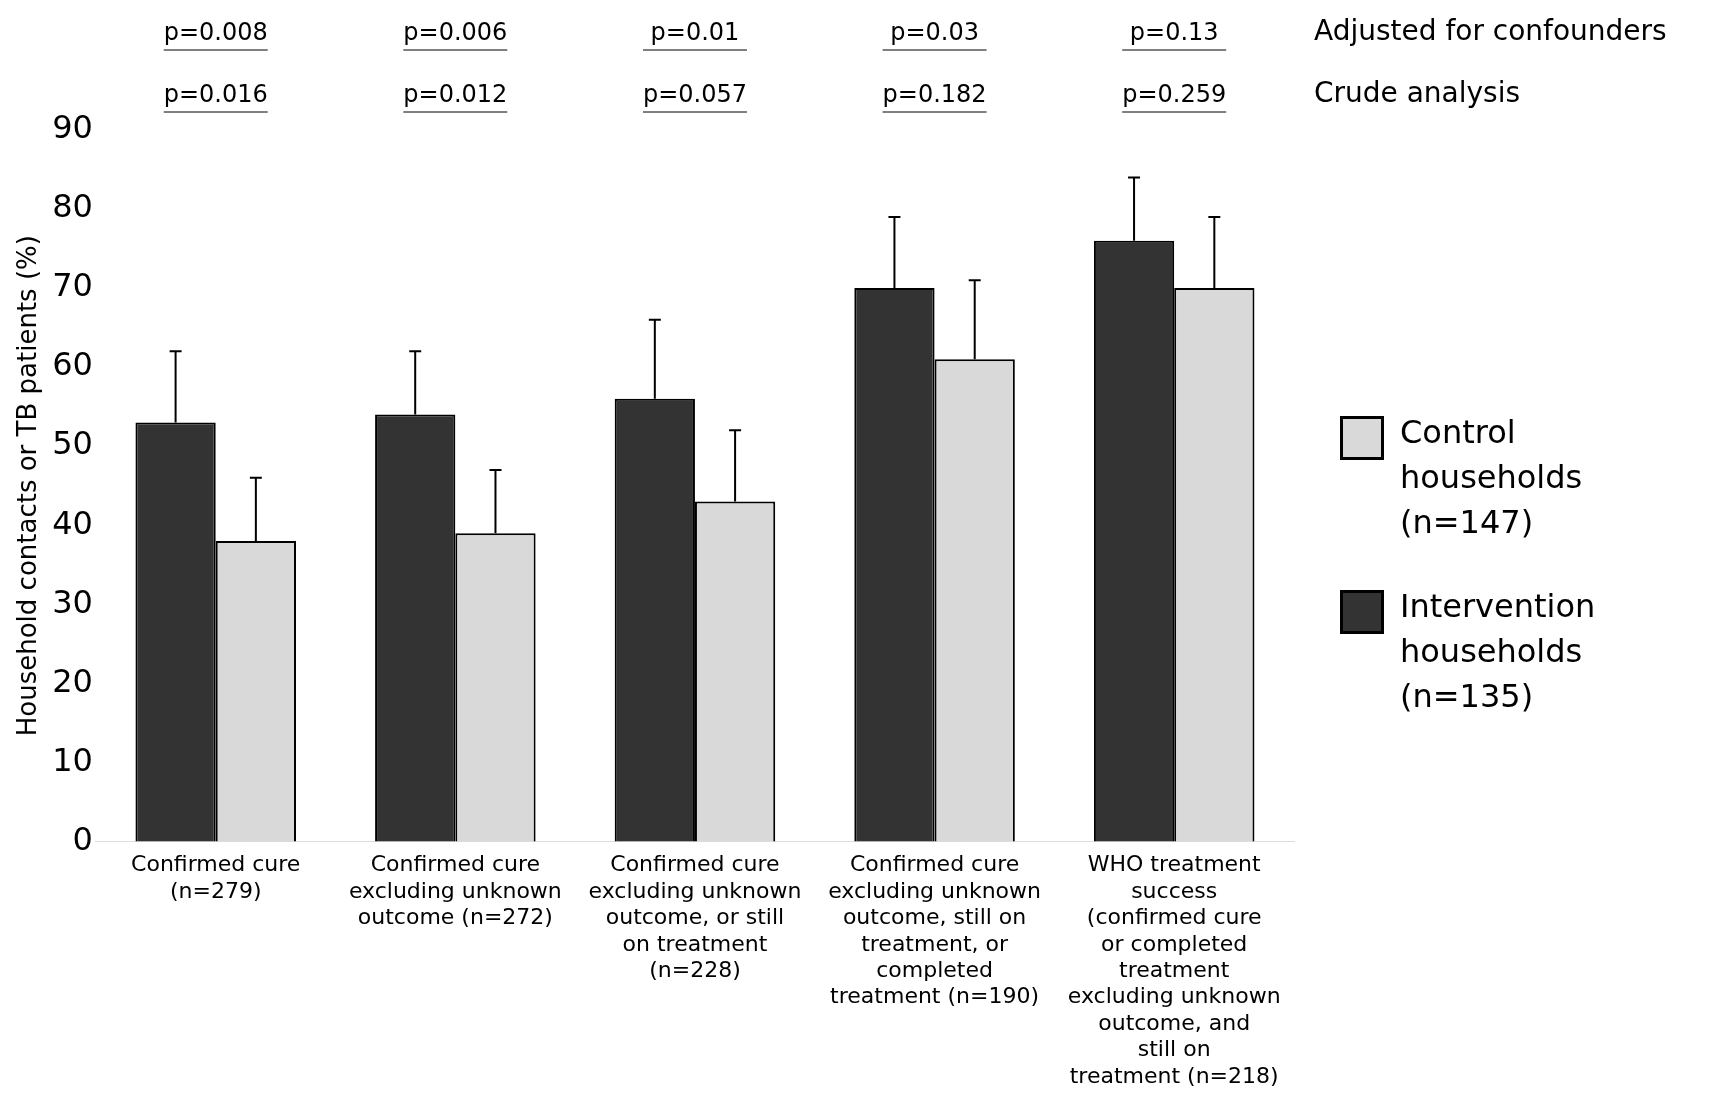 This screenshot has width=1714, height=1098. Describe the element at coordinates (215, 94) in the screenshot. I see `text: p=0.016` at that location.